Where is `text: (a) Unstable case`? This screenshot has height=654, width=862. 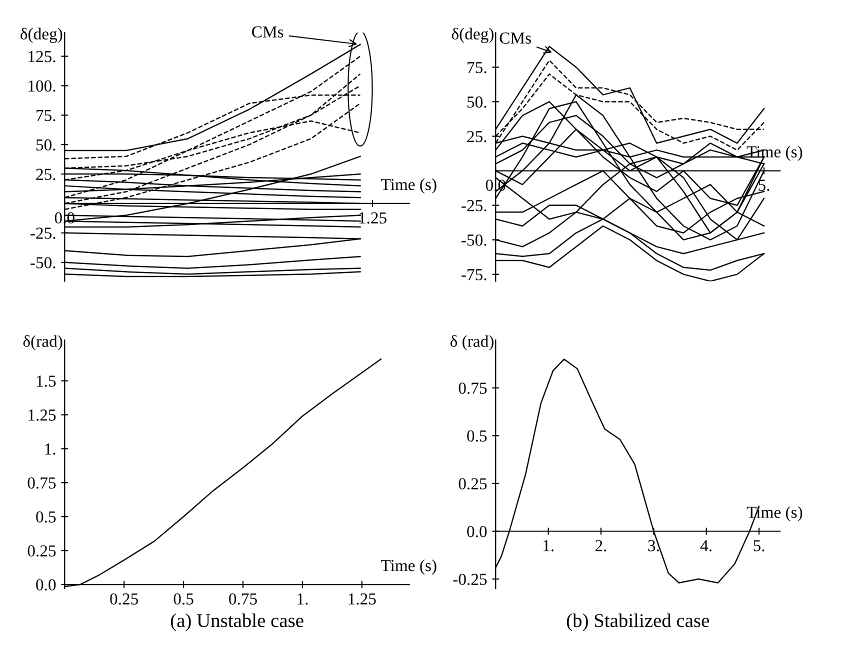 text: (a) Unstable case is located at coordinates (237, 622).